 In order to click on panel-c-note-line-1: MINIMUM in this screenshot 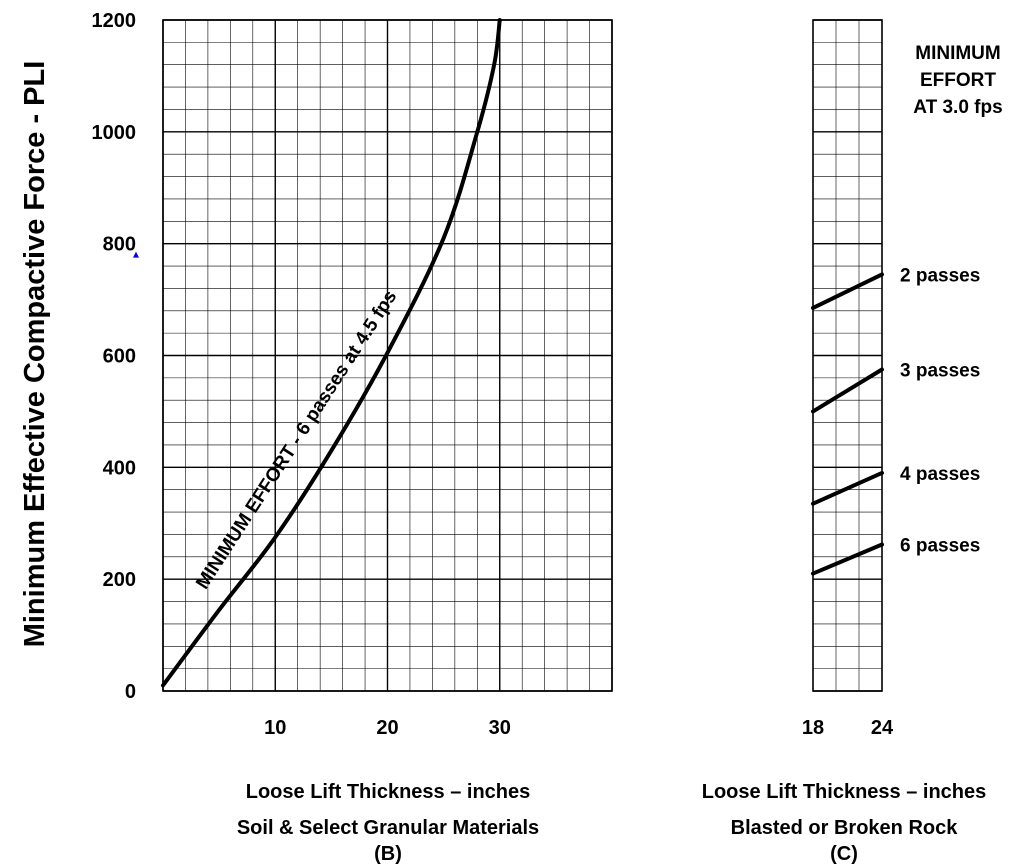, I will do `click(957, 53)`.